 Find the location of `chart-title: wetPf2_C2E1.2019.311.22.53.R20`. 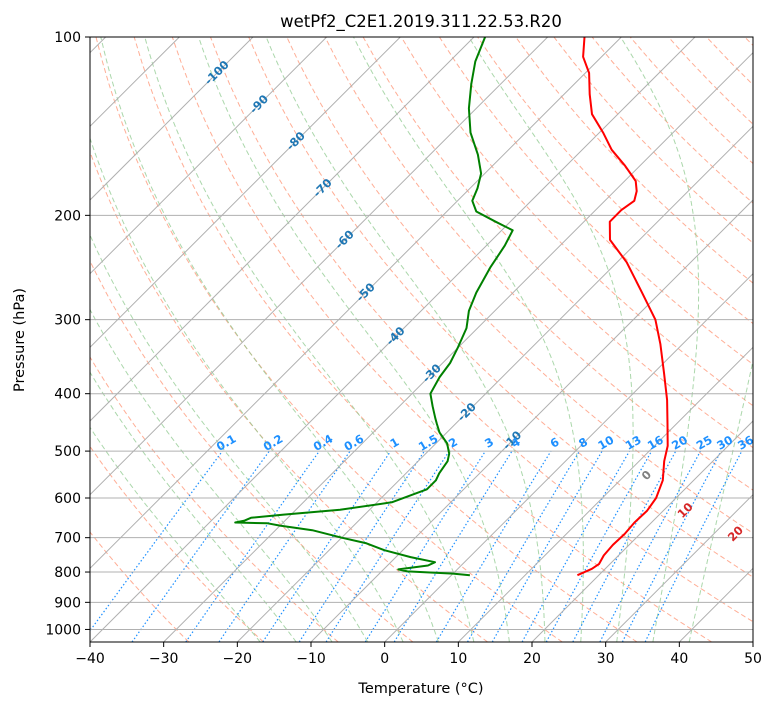

chart-title: wetPf2_C2E1.2019.311.22.53.R20 is located at coordinates (421, 22).